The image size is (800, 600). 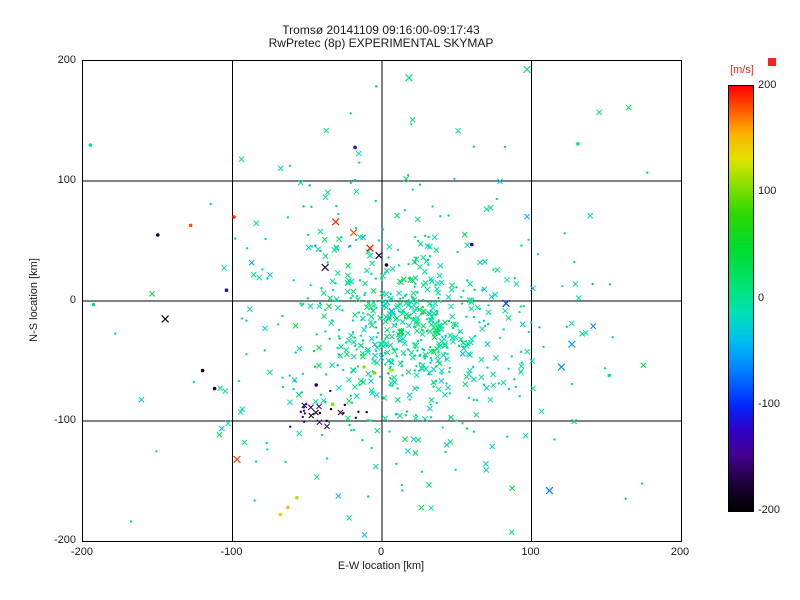 What do you see at coordinates (741, 298) in the screenshot?
I see `velocity-colorbar` at bounding box center [741, 298].